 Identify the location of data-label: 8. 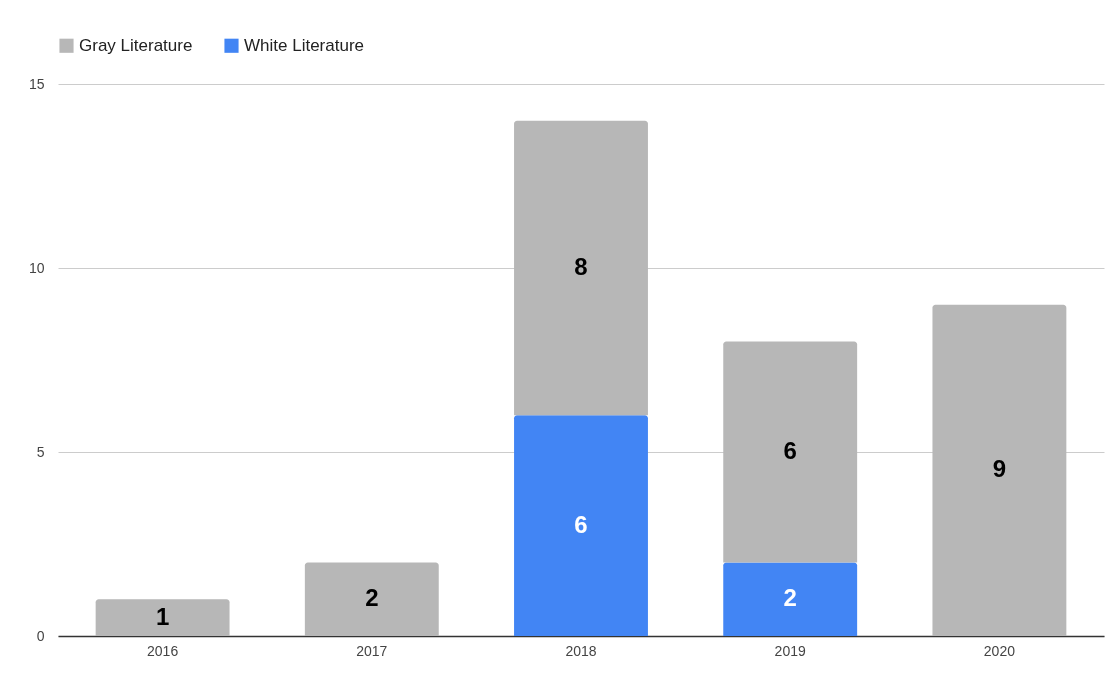
(581, 266).